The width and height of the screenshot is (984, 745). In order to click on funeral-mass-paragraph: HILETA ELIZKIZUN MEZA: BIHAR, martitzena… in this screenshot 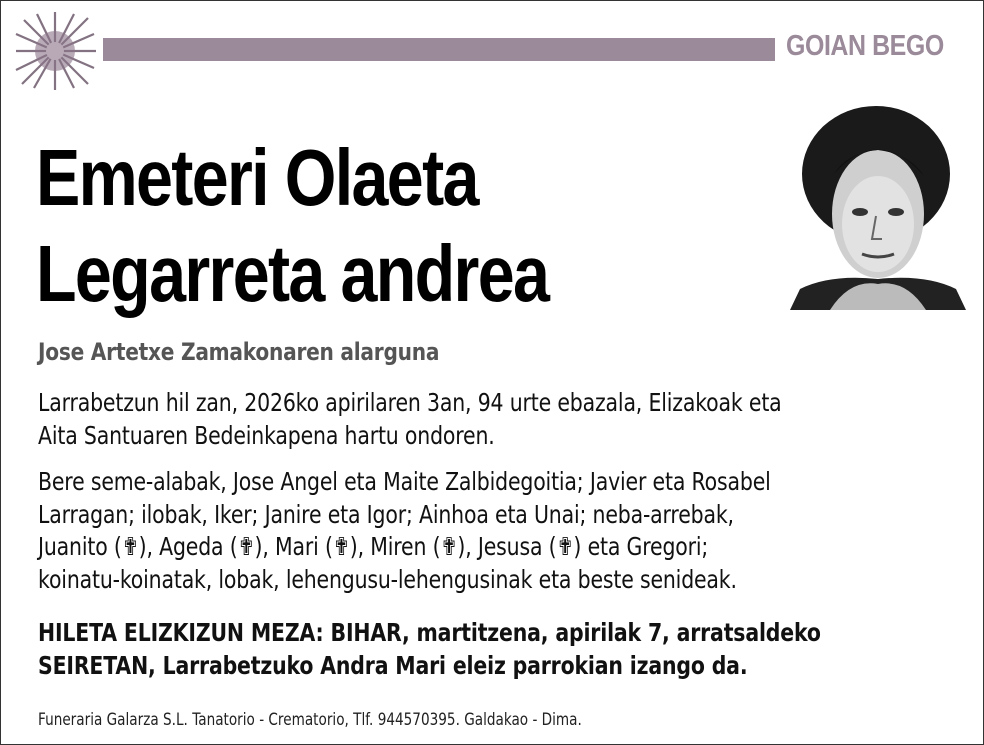, I will do `click(429, 649)`.